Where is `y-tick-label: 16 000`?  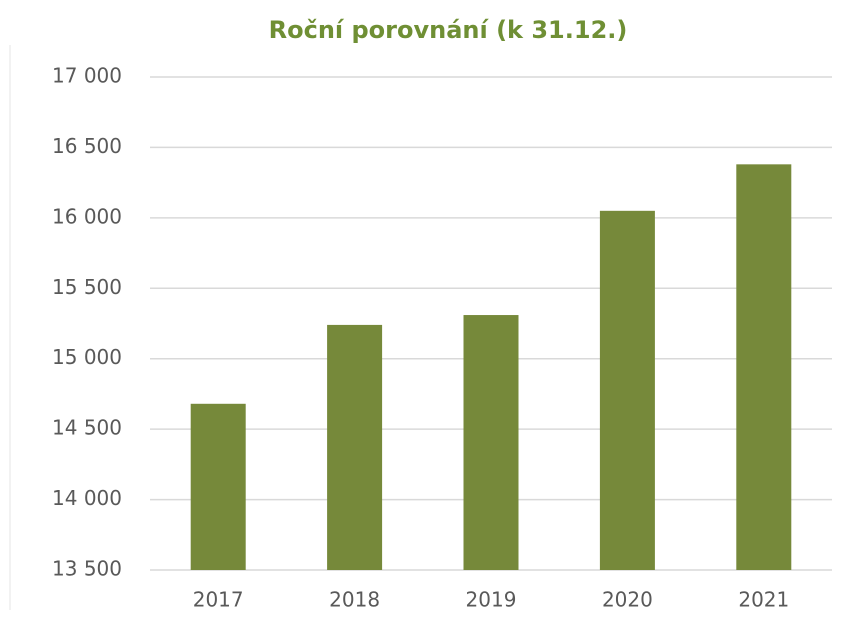 y-tick-label: 16 000 is located at coordinates (87, 216).